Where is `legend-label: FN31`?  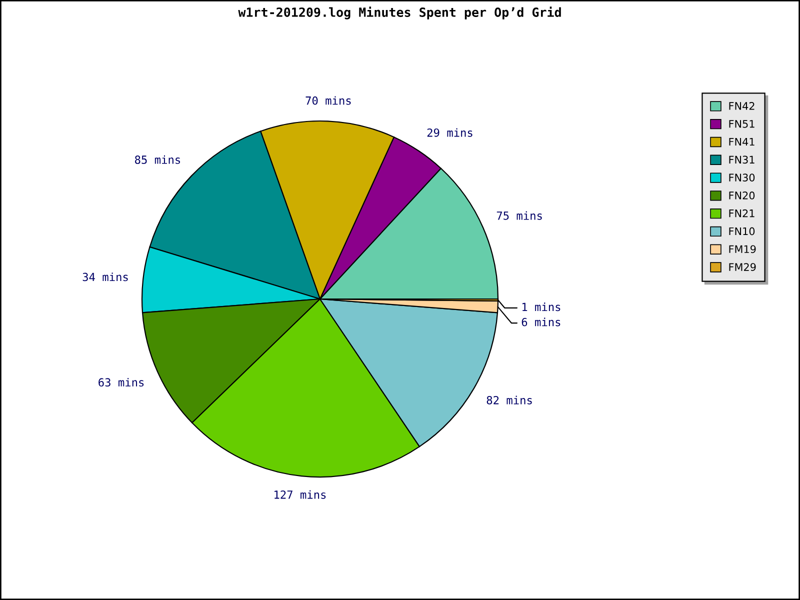
legend-label: FN31 is located at coordinates (741, 160).